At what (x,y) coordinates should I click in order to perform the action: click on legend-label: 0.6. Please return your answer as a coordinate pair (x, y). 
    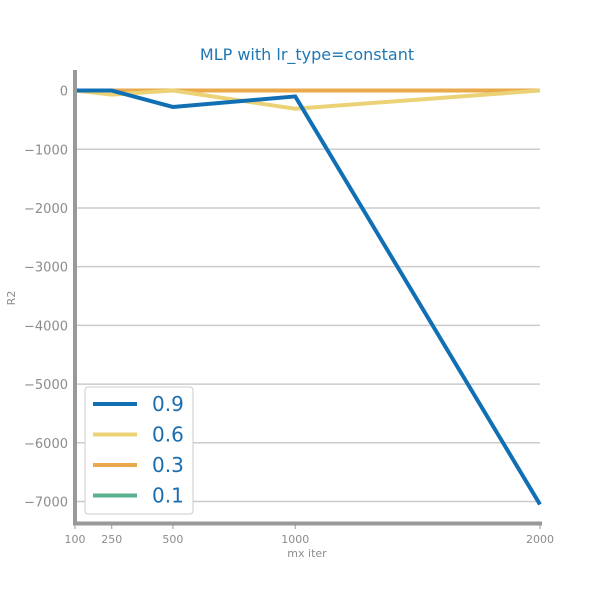
    Looking at the image, I should click on (168, 435).